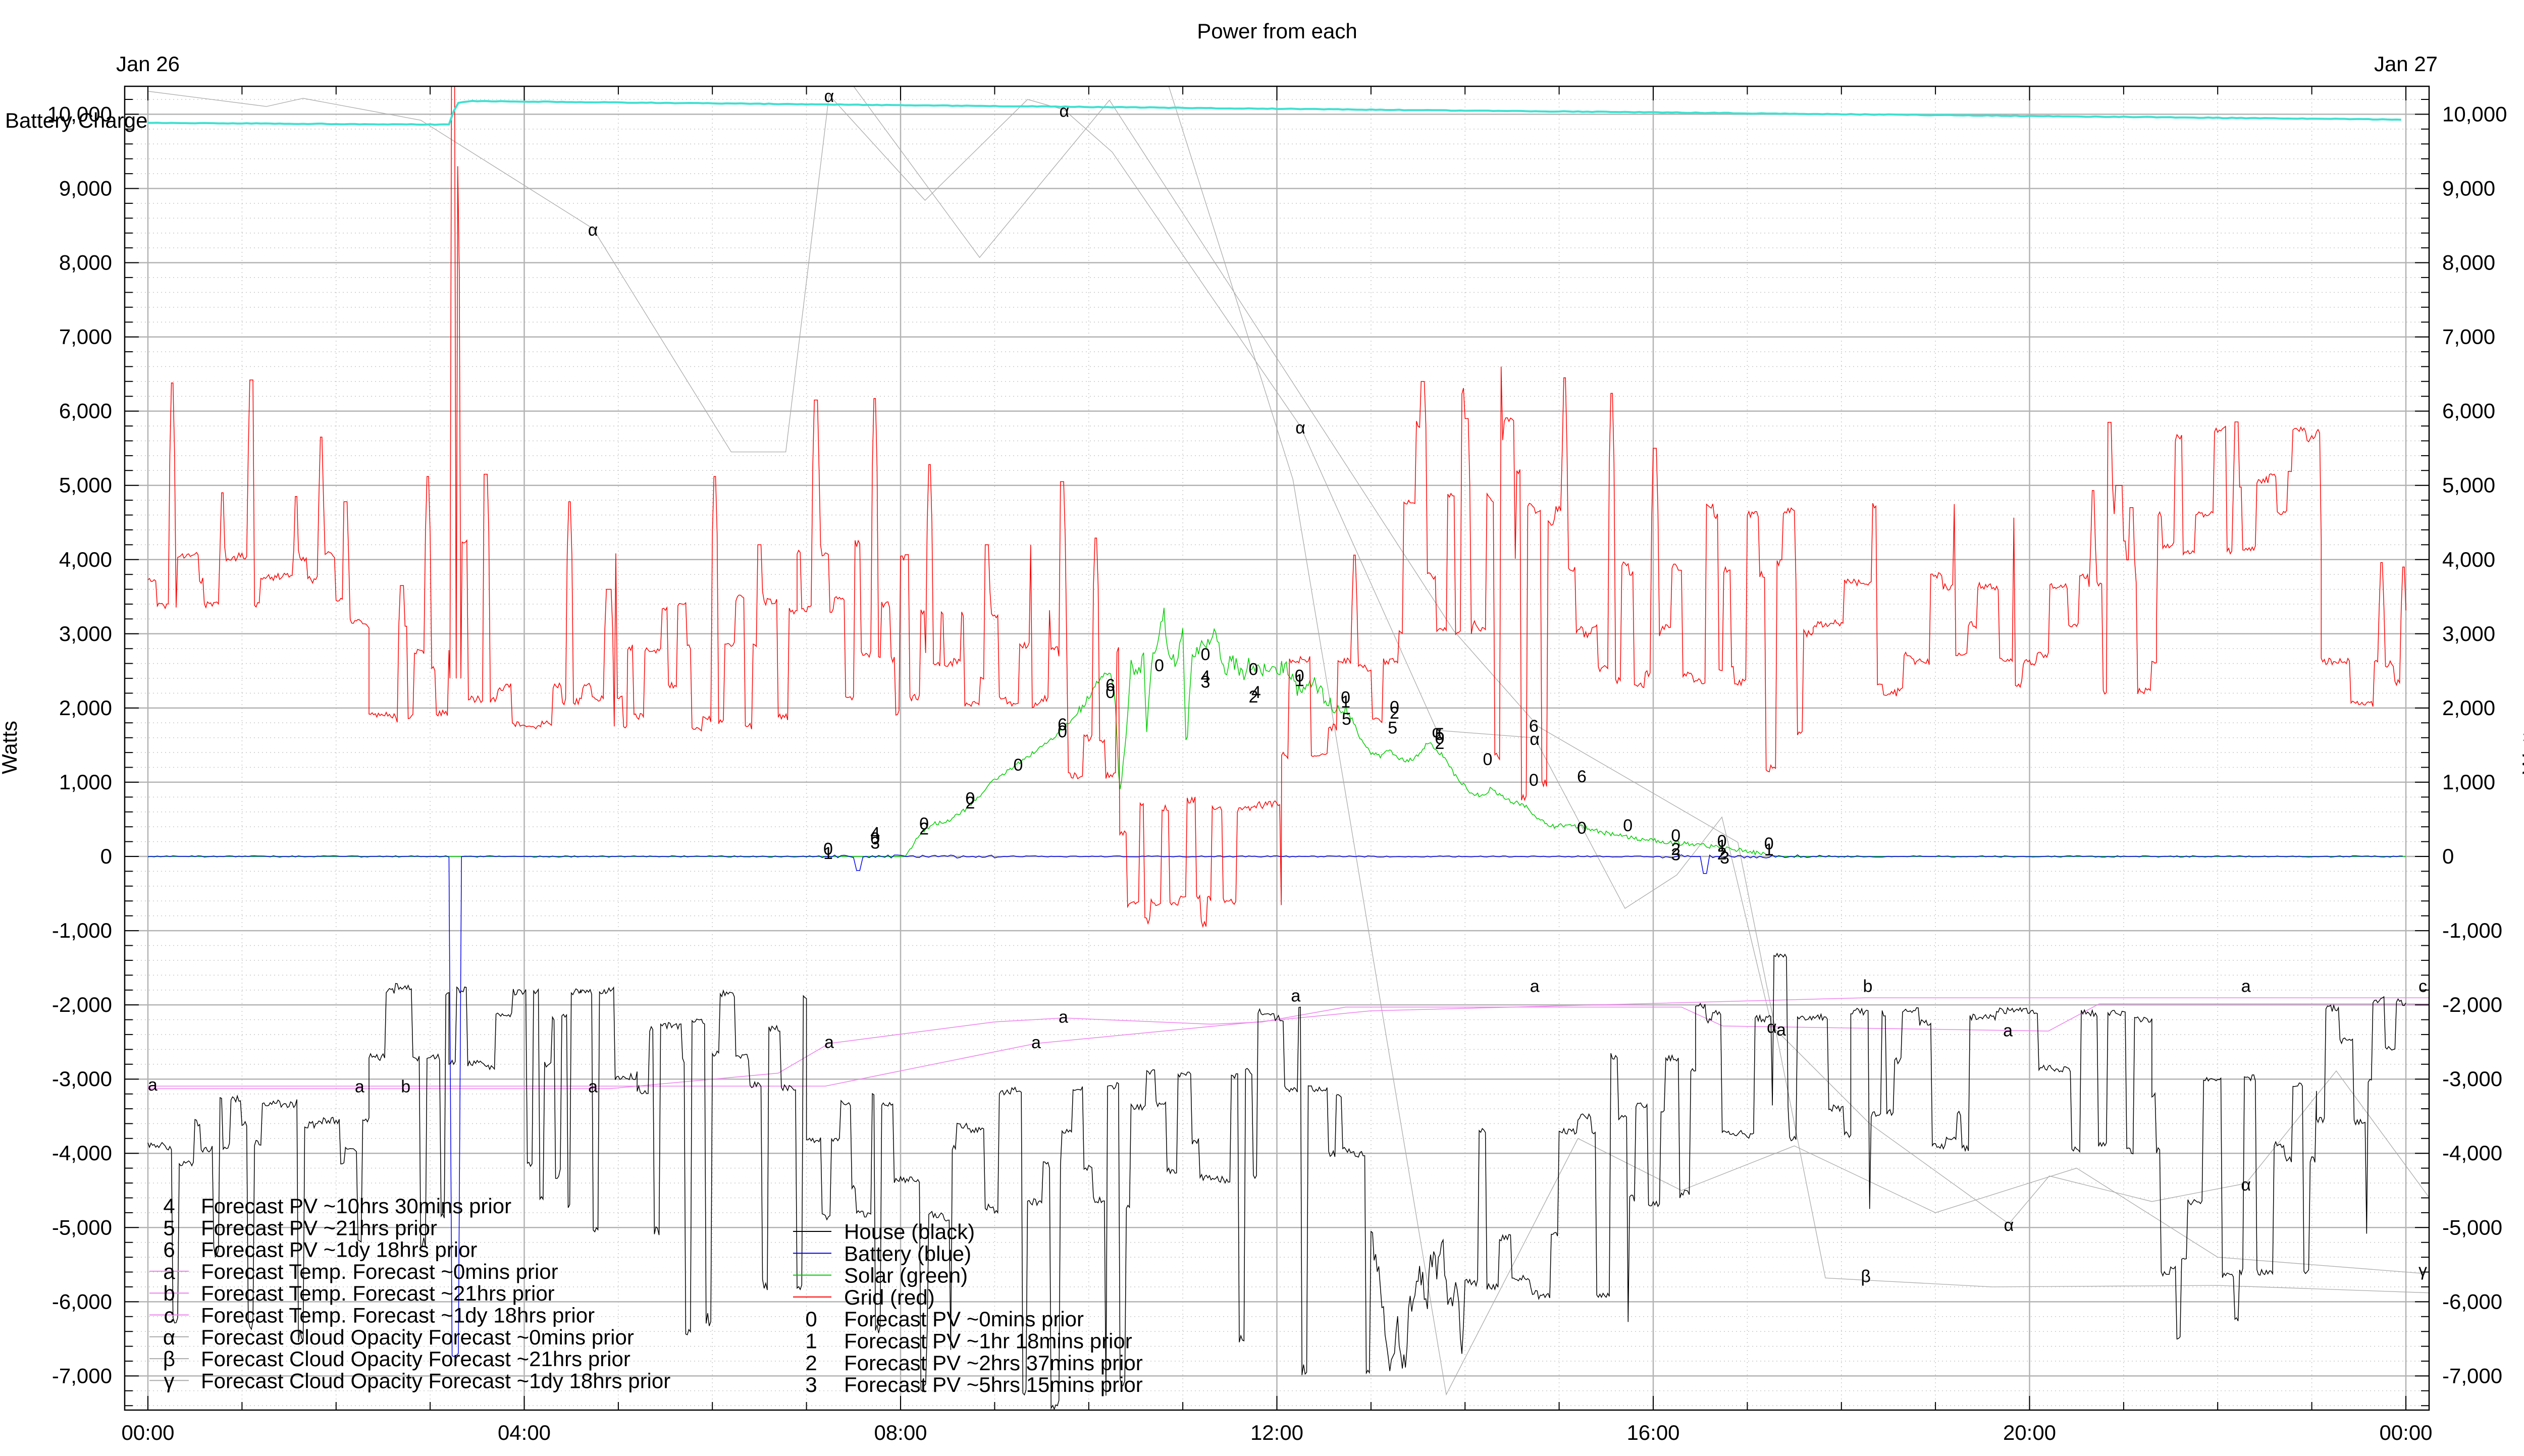  What do you see at coordinates (1277, 31) in the screenshot?
I see `svg-text: Power from each` at bounding box center [1277, 31].